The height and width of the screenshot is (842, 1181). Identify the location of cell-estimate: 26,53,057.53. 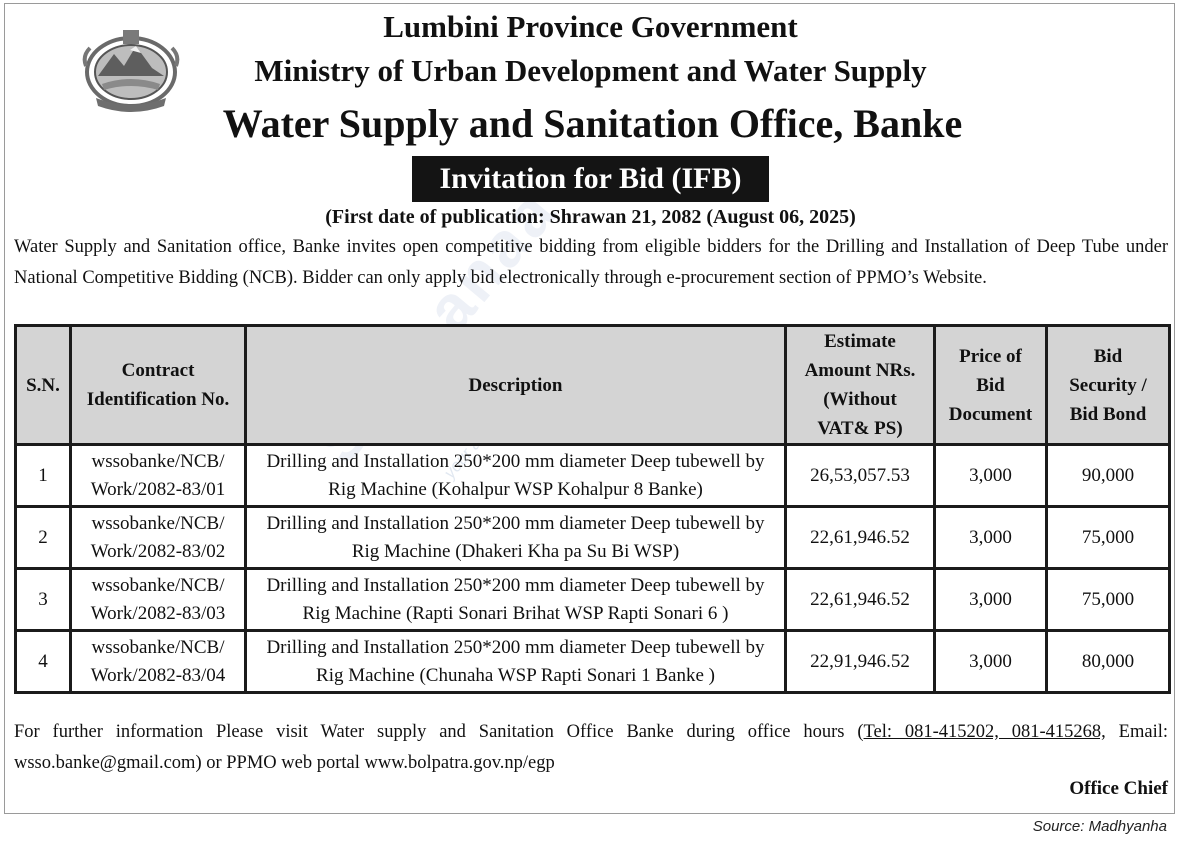
(860, 475).